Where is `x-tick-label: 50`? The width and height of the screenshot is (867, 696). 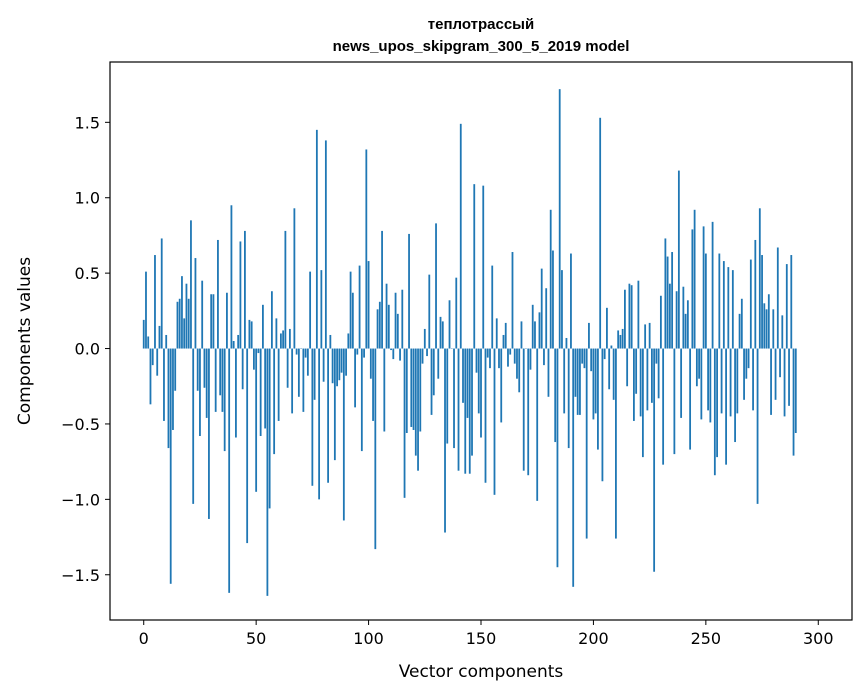
x-tick-label: 50 is located at coordinates (256, 638).